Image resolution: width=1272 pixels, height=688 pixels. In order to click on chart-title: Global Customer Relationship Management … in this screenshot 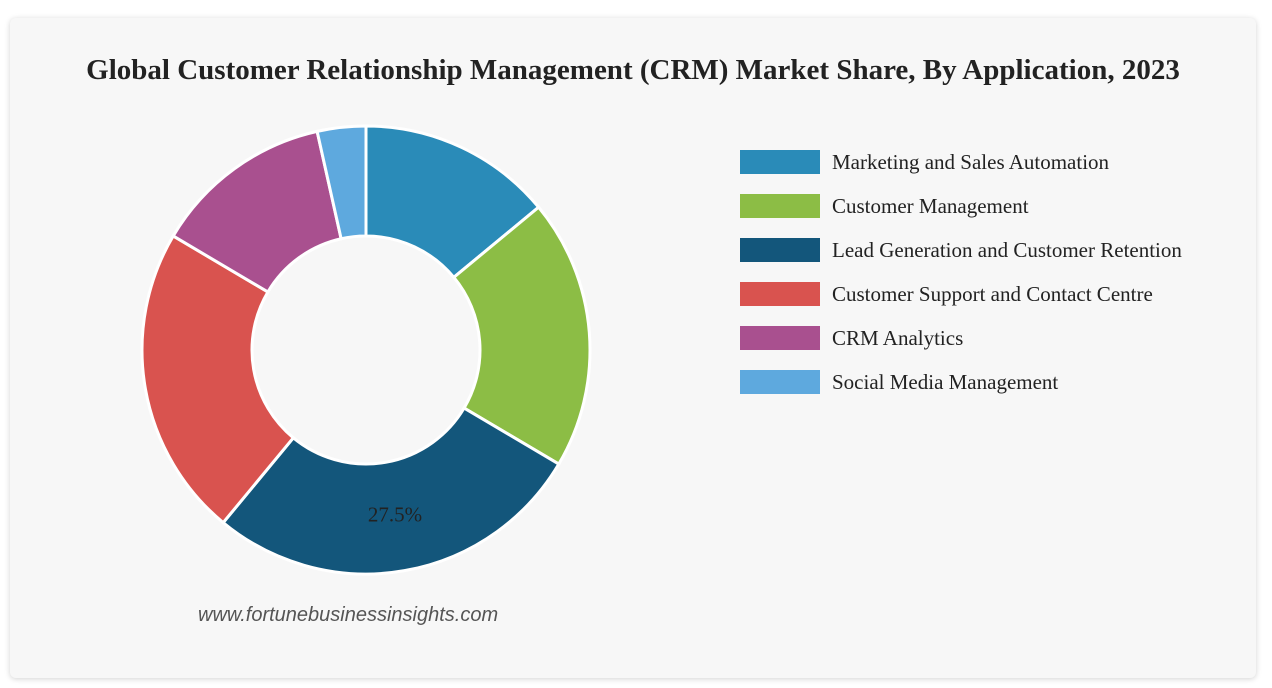, I will do `click(633, 70)`.